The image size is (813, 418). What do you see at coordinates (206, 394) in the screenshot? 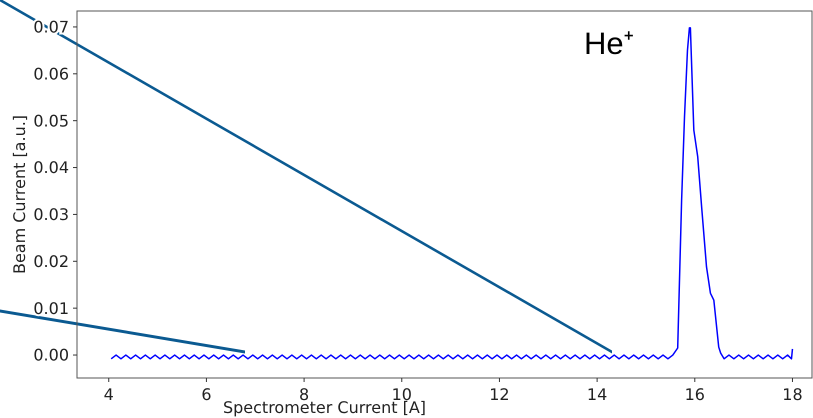
I see `x-tick-label: 6` at bounding box center [206, 394].